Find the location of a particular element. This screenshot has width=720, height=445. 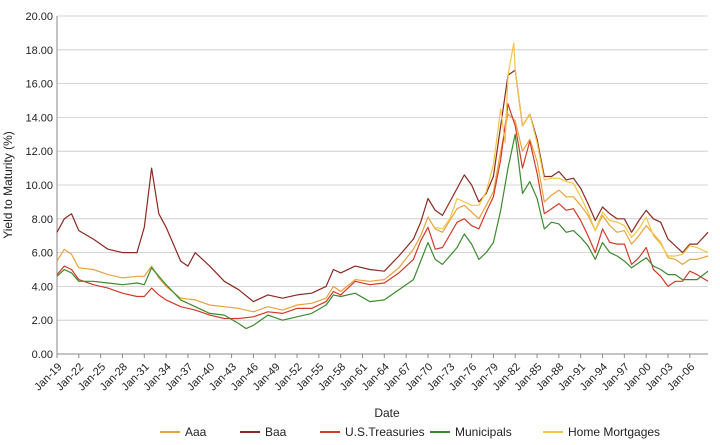

y-axis-title: Yield to Maturity (%) is located at coordinates (8, 185).